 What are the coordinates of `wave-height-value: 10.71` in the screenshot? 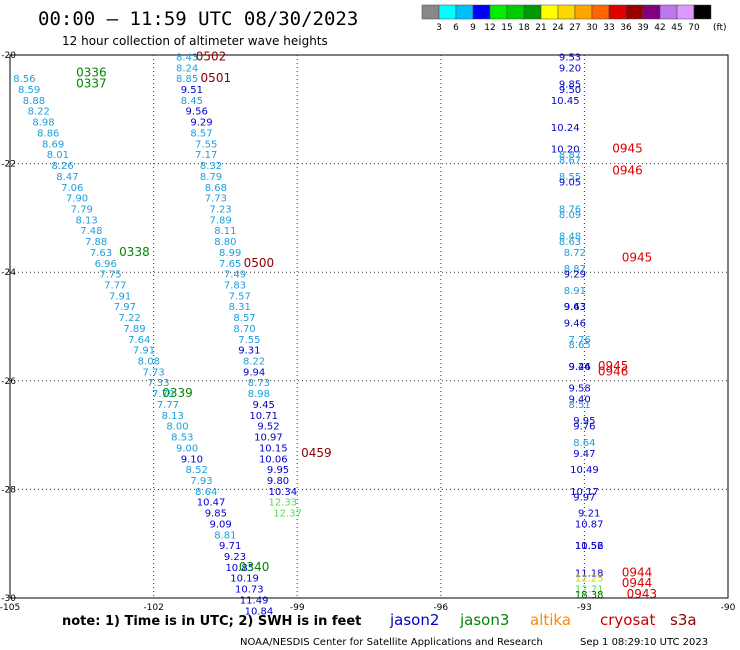 It's located at (263, 416).